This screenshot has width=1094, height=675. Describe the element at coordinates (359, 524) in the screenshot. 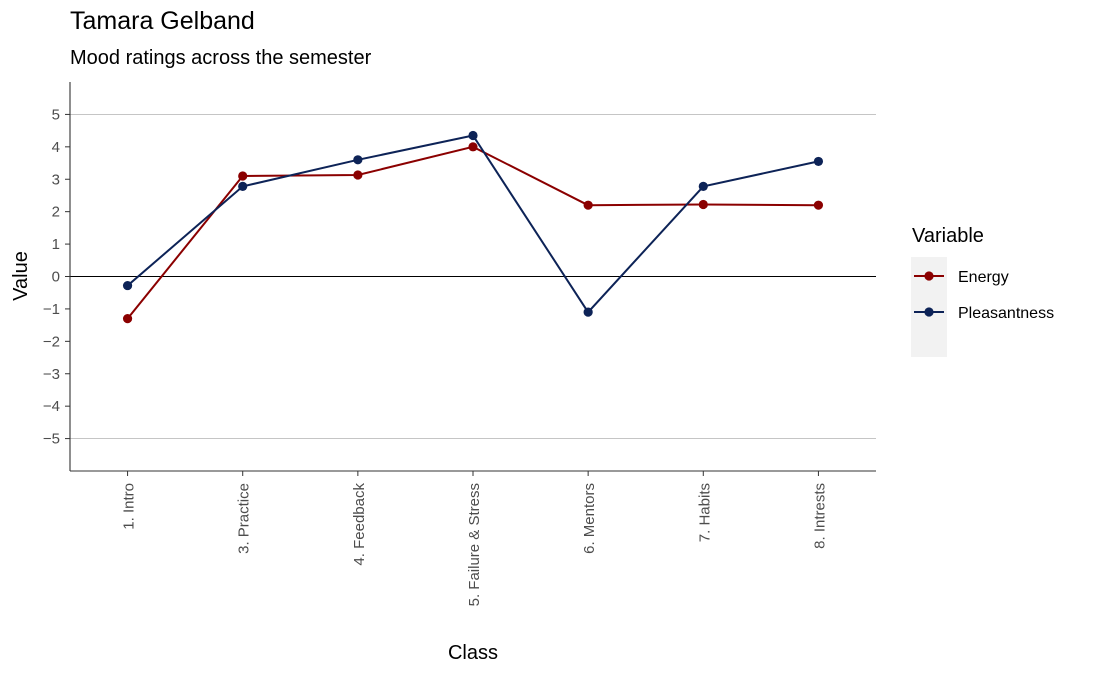

I see `x-tick-label: 4. Feedback` at that location.